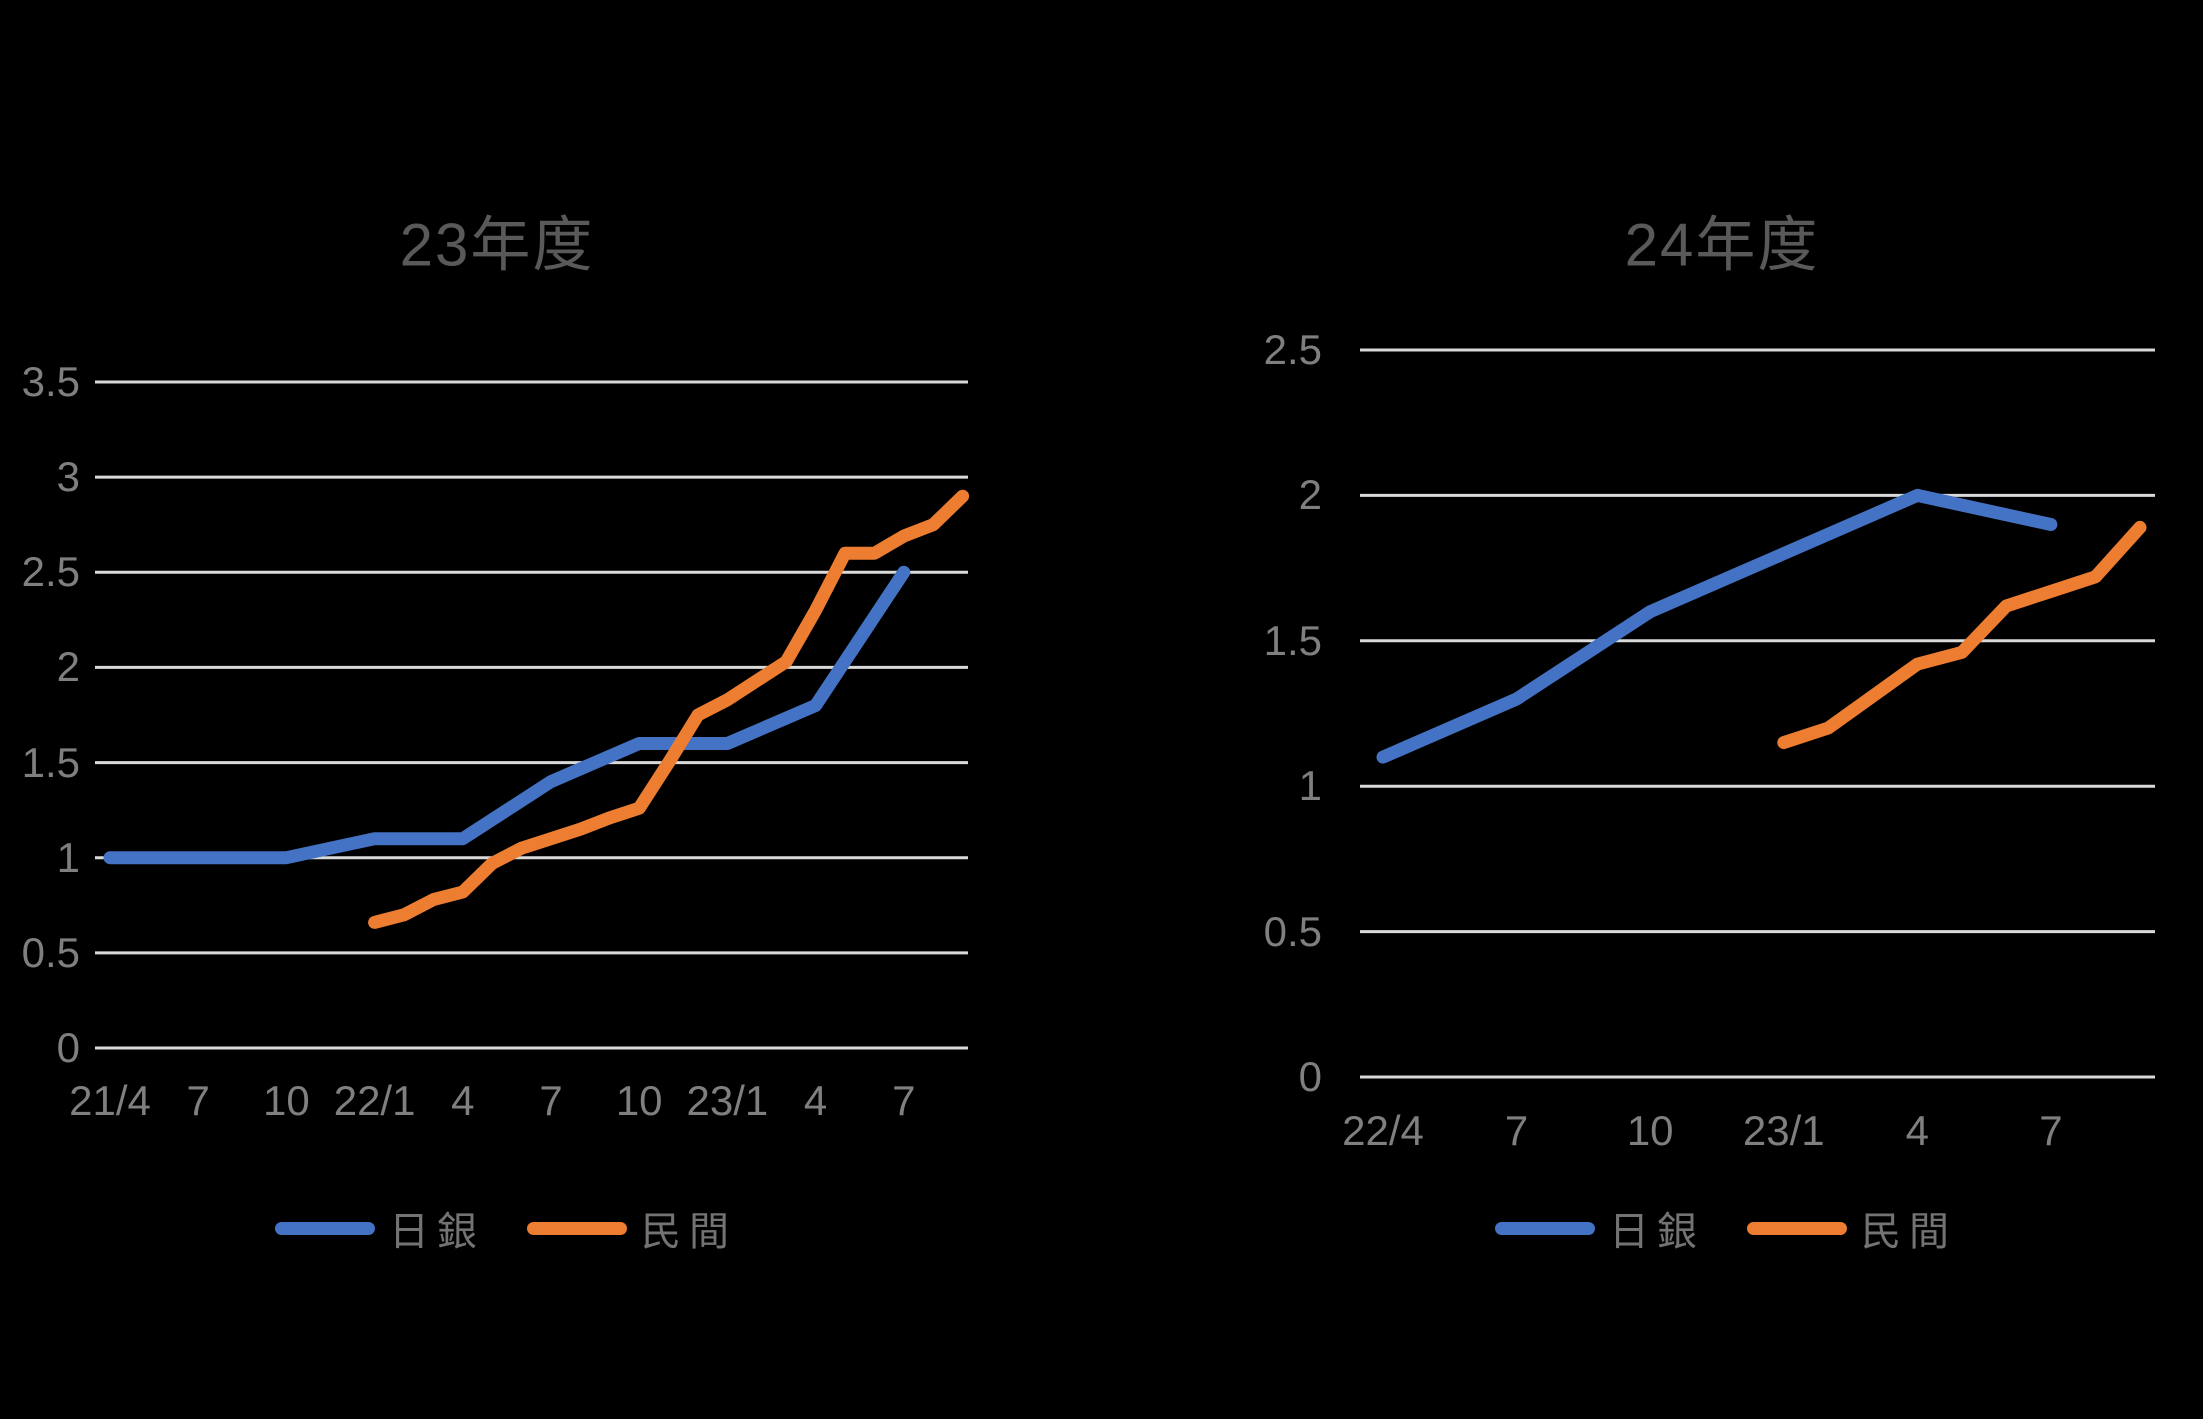 The image size is (2203, 1419). What do you see at coordinates (506, 1228) in the screenshot?
I see `legend-fy23: 日銀 民間` at bounding box center [506, 1228].